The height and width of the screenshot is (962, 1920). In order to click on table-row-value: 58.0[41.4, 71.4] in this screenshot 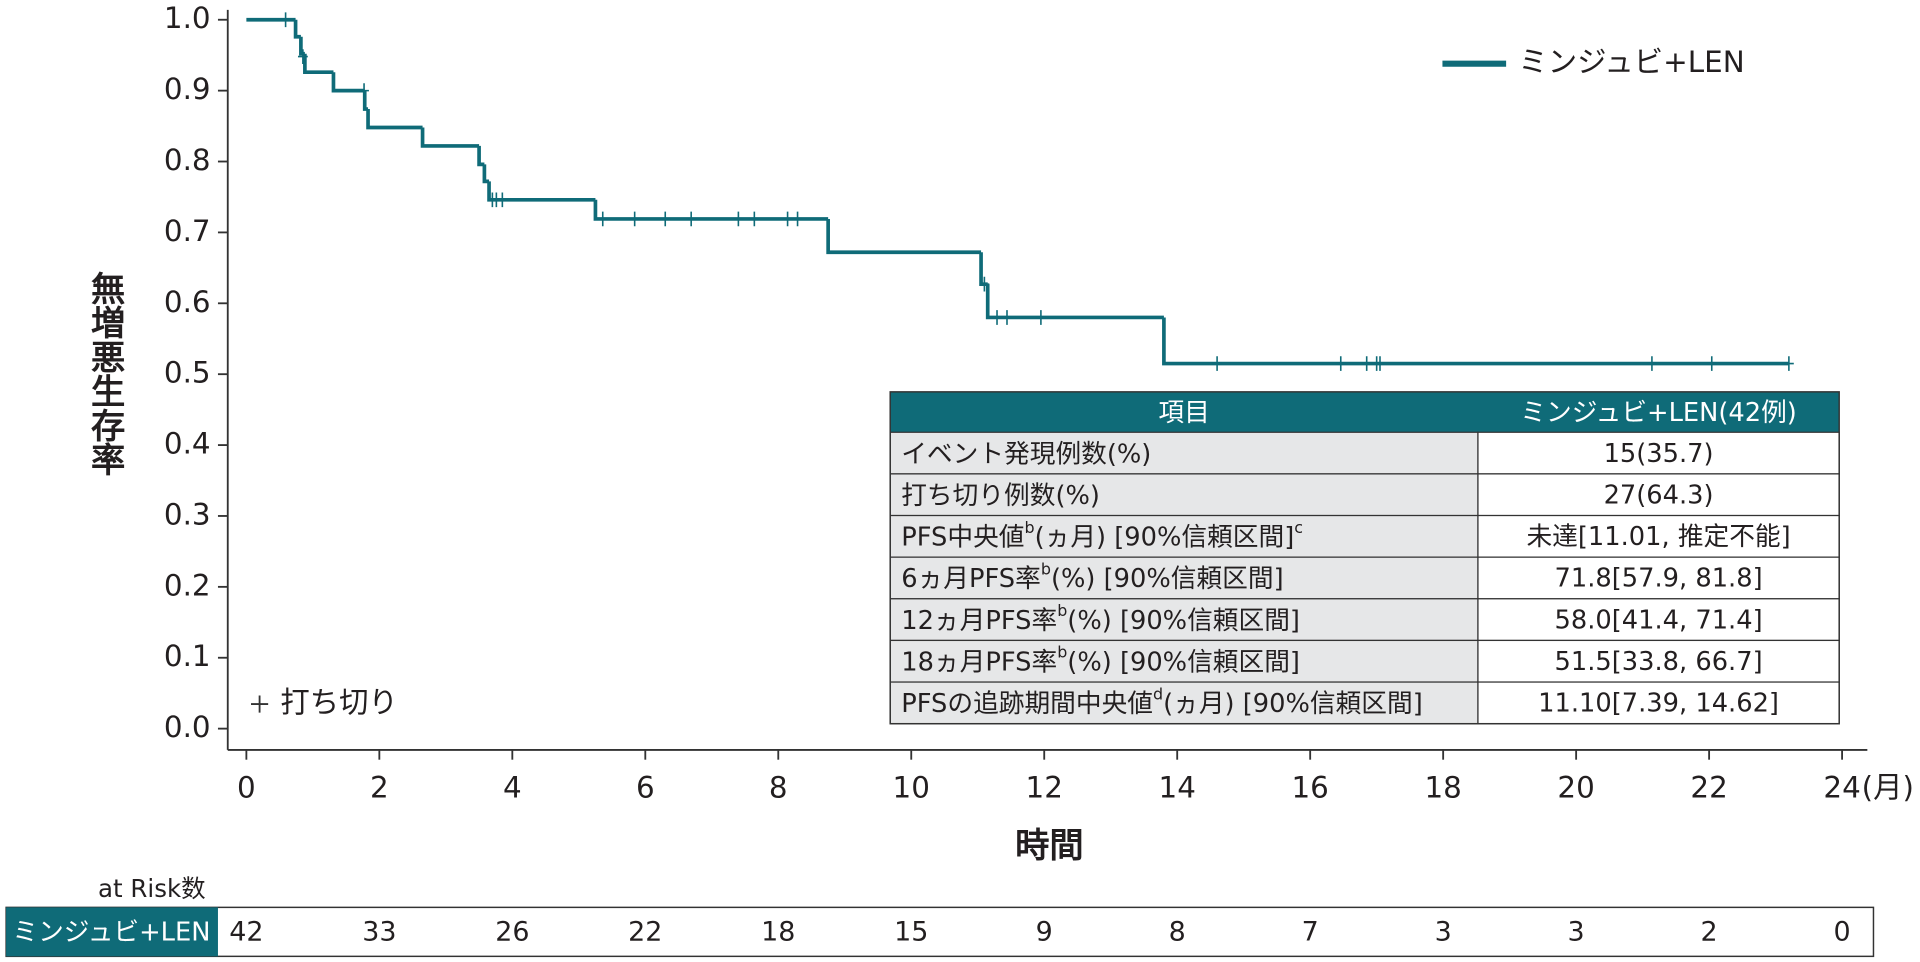, I will do `click(1659, 620)`.